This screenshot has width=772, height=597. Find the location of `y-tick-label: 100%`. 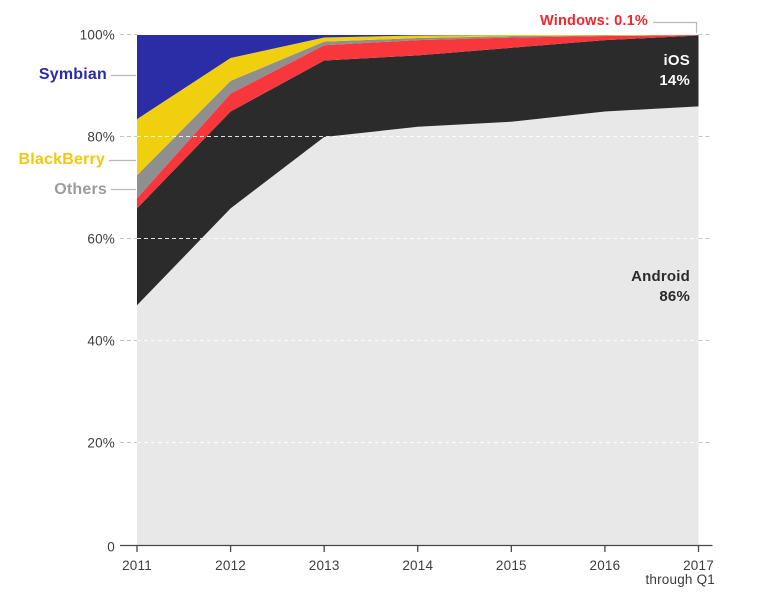

y-tick-label: 100% is located at coordinates (97, 35).